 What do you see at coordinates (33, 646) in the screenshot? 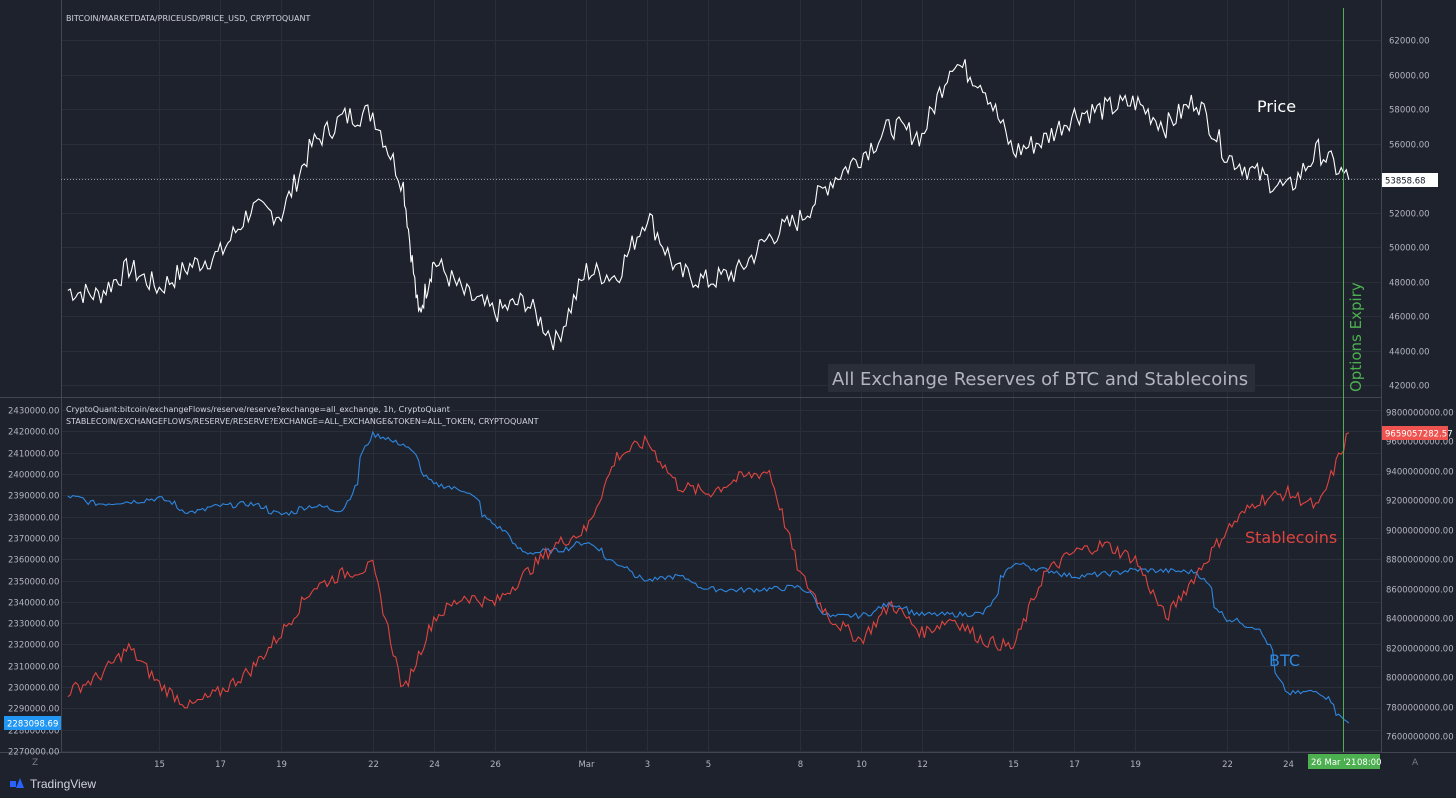
I see `btc-y-tick: 2320000.00` at bounding box center [33, 646].